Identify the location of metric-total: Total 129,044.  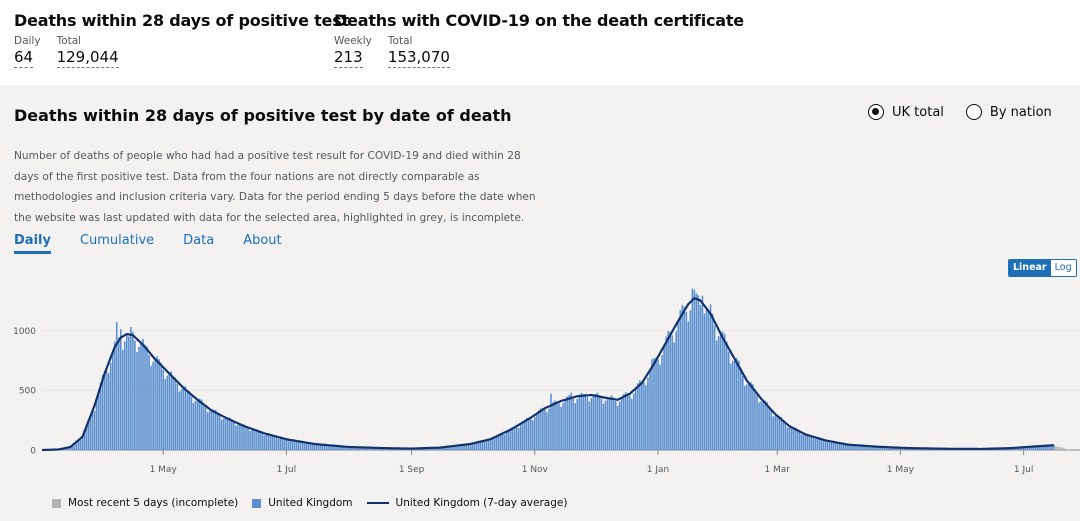
(87, 51).